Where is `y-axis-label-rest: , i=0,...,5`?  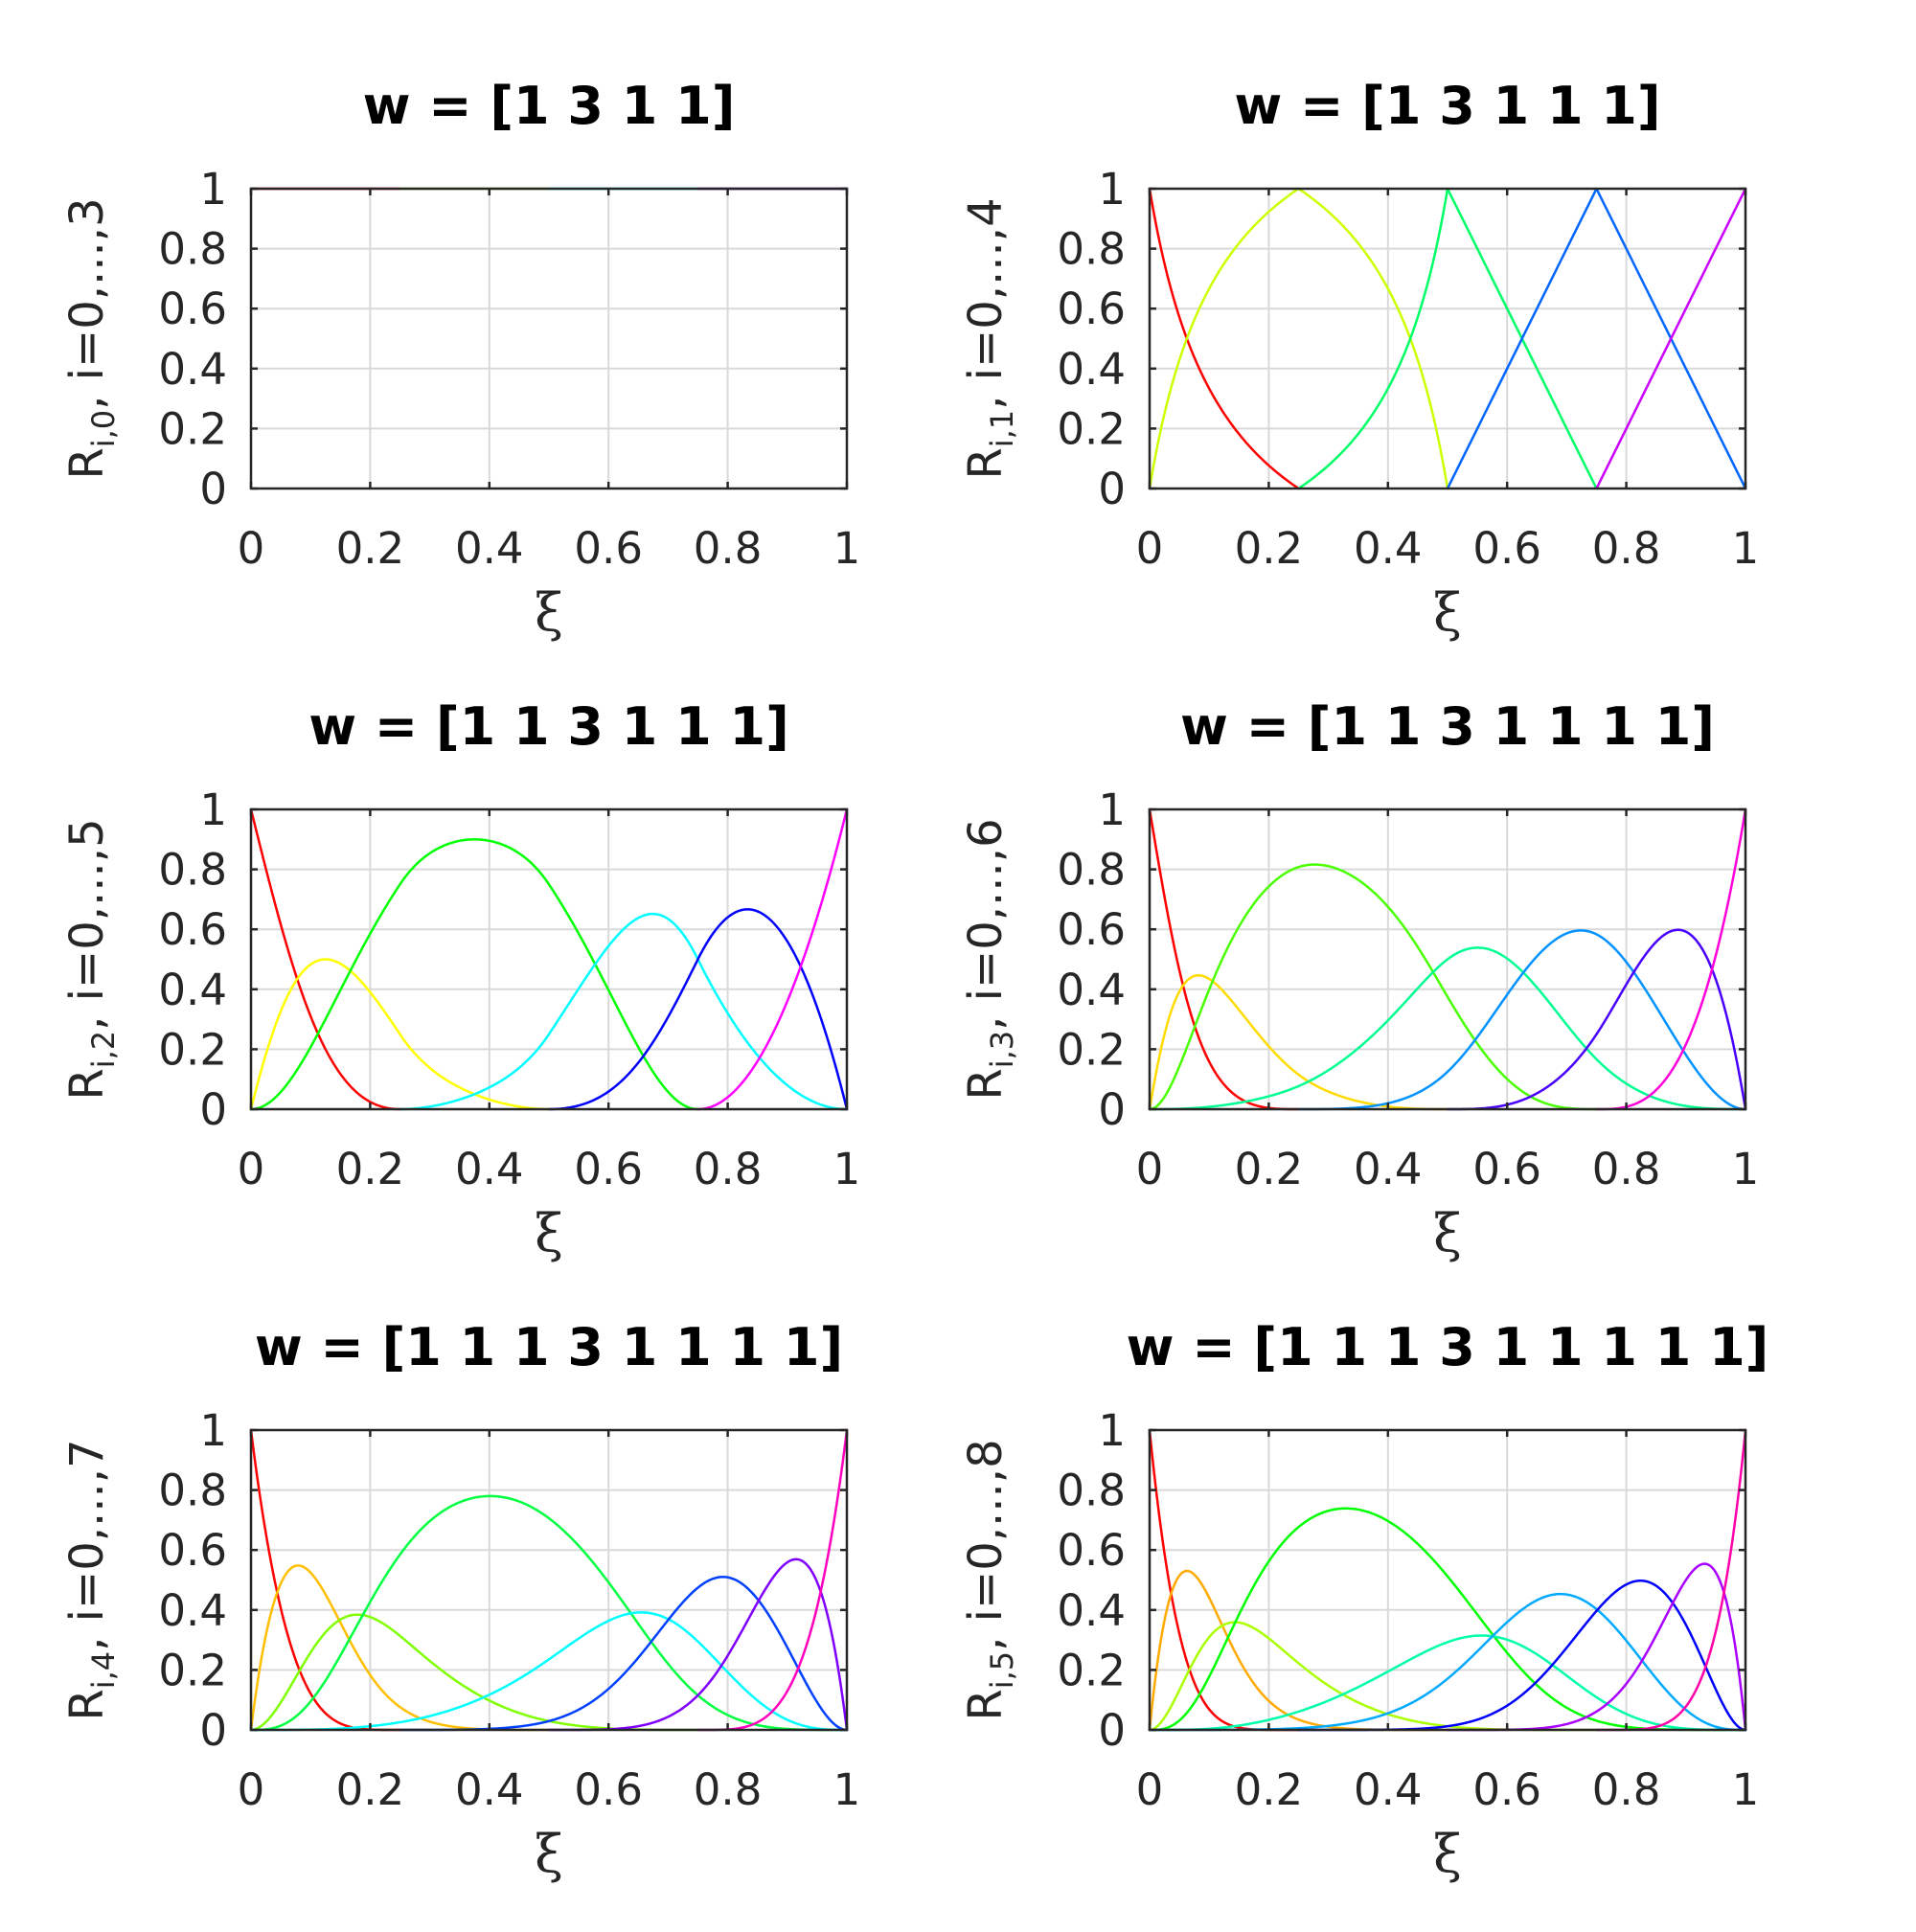
y-axis-label-rest: , i=0,...,5 is located at coordinates (87, 924).